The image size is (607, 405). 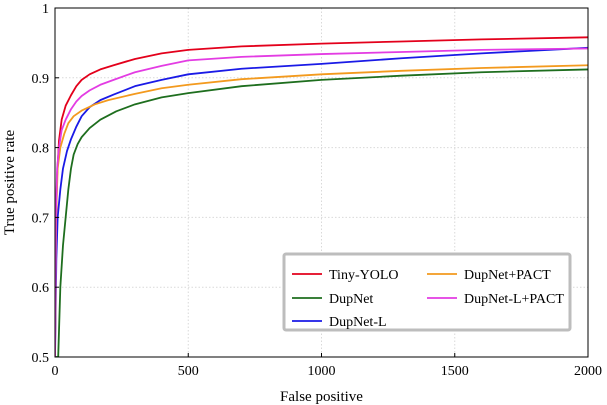 I want to click on y-tick-label: 0.7, so click(x=41, y=218).